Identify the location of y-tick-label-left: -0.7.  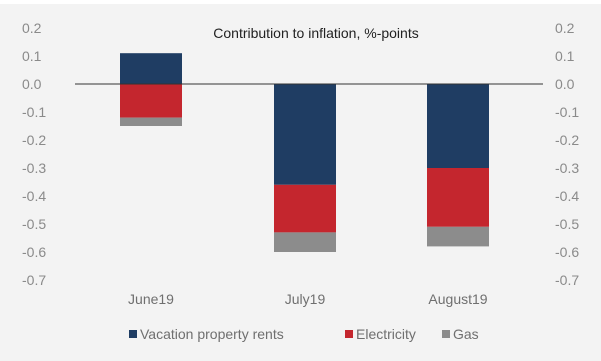
(34, 280).